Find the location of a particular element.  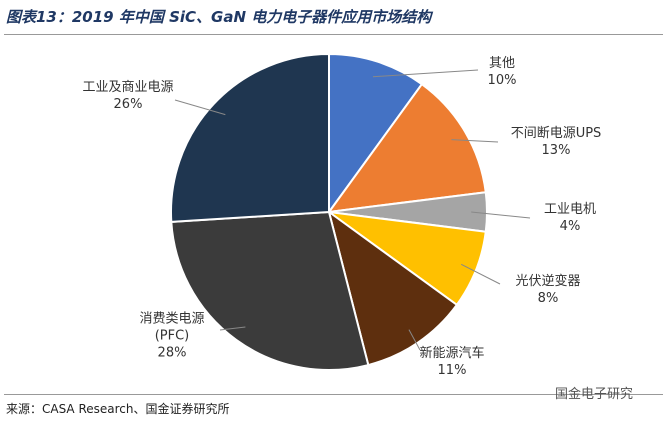

slice-name: 工业电机 is located at coordinates (570, 209).